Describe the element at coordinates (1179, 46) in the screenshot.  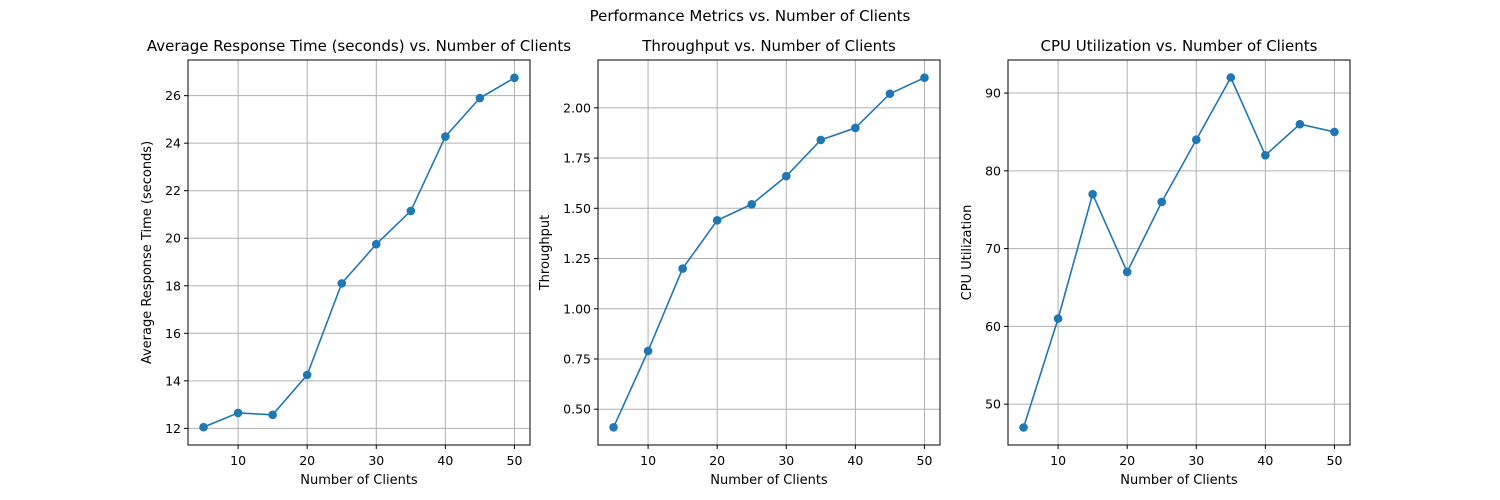
I see `subplot-title: CPU Utilization vs. Number of Clients` at that location.